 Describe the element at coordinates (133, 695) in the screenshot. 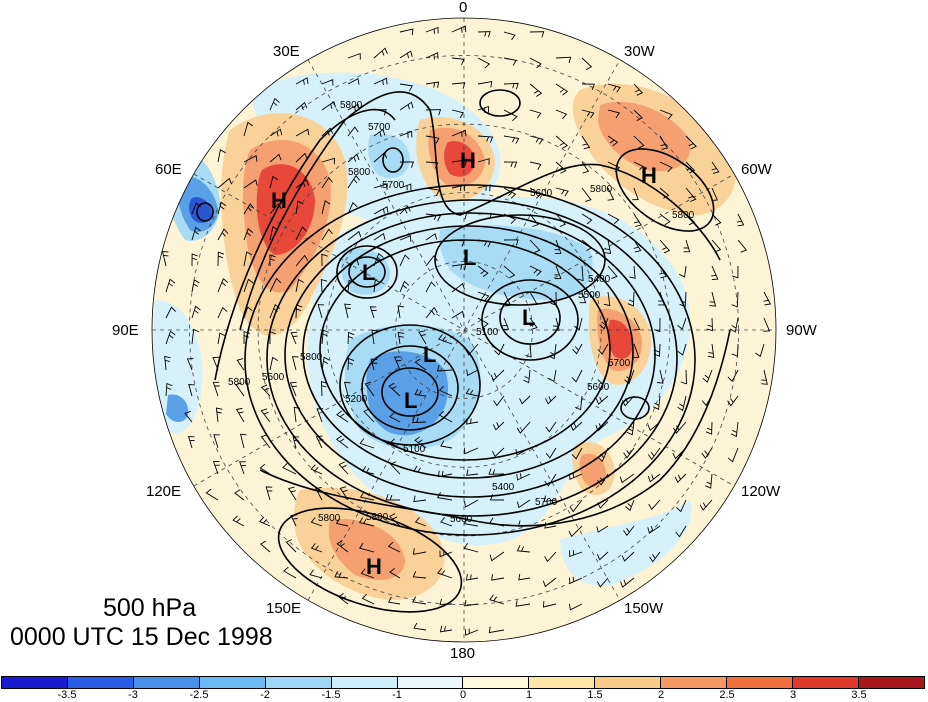

I see `colorbar-tick-label: -3` at that location.